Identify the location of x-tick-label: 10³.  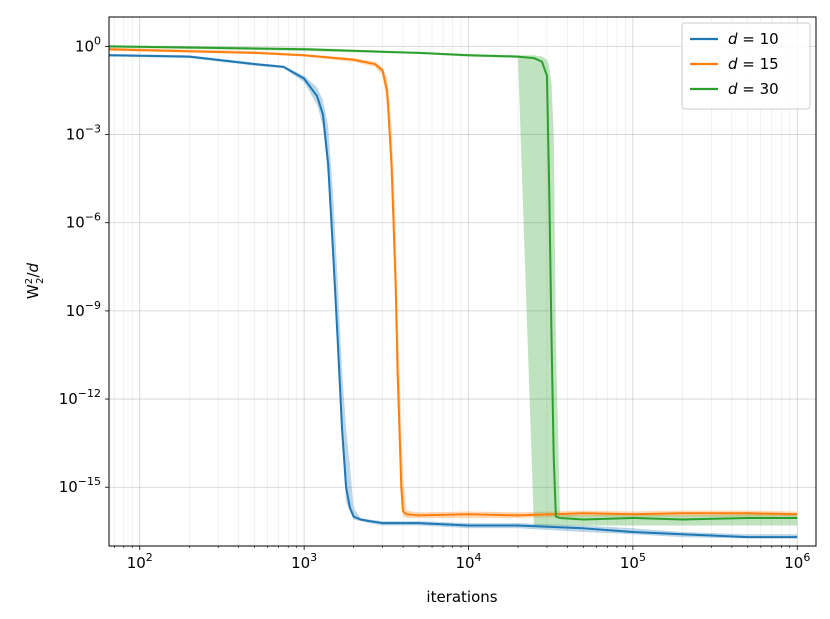
(304, 561).